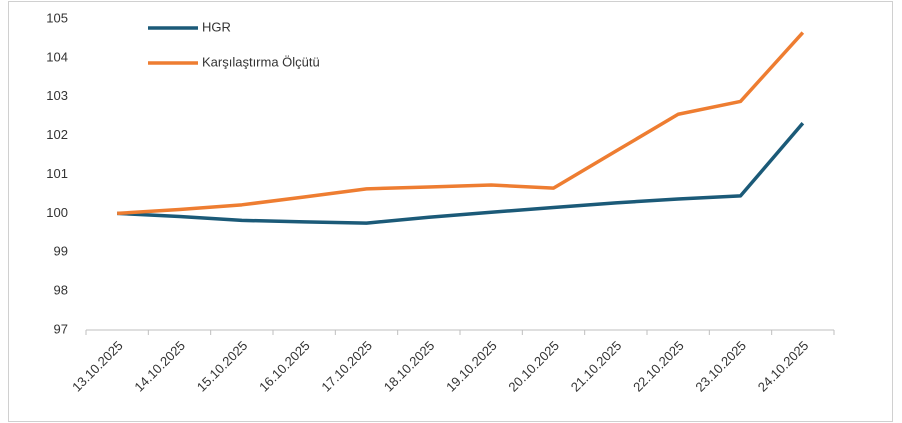 This screenshot has height=423, width=902. I want to click on y-tick-label: 104, so click(57, 56).